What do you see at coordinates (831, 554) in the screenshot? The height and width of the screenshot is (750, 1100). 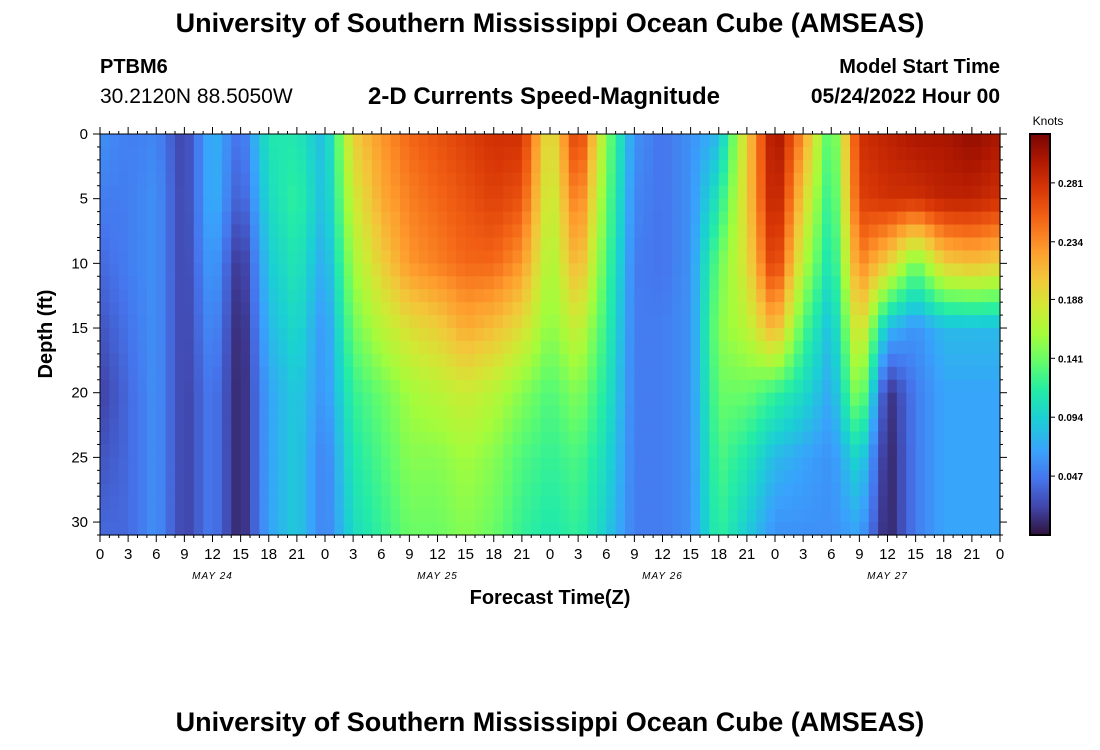 I see `x-tick-label: 6` at bounding box center [831, 554].